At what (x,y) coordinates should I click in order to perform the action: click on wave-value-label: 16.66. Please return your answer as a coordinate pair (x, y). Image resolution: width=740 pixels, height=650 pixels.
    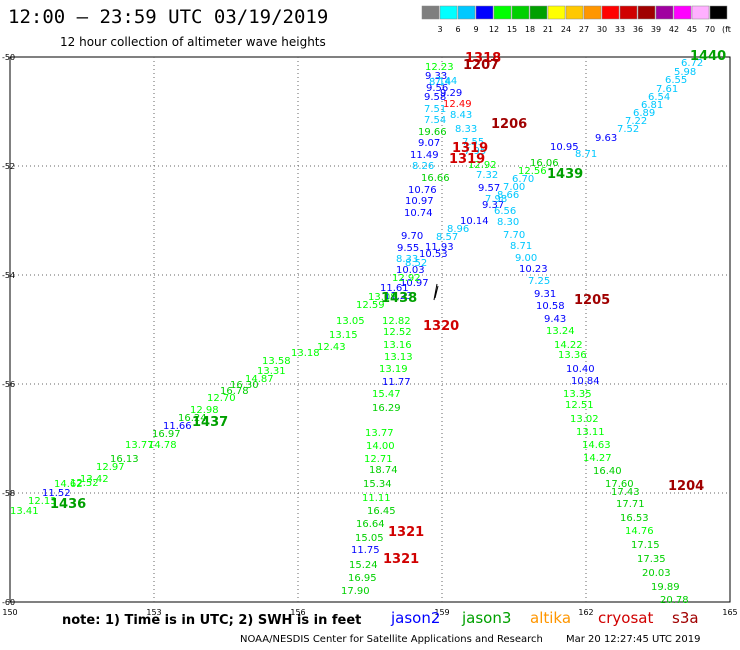
    Looking at the image, I should click on (435, 178).